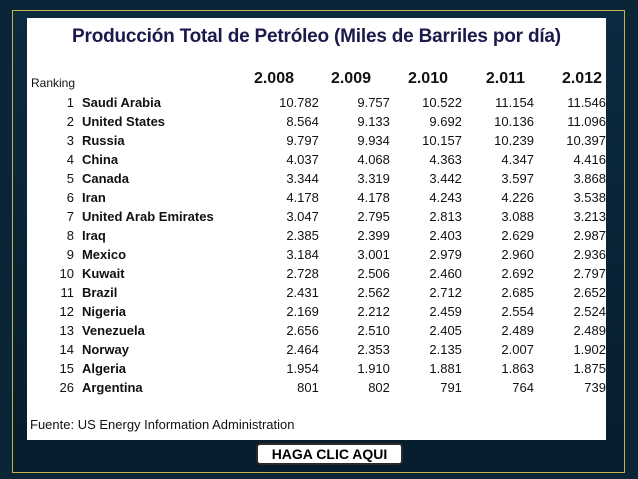 The width and height of the screenshot is (638, 479). Describe the element at coordinates (70, 178) in the screenshot. I see `rank-cell: 5` at that location.